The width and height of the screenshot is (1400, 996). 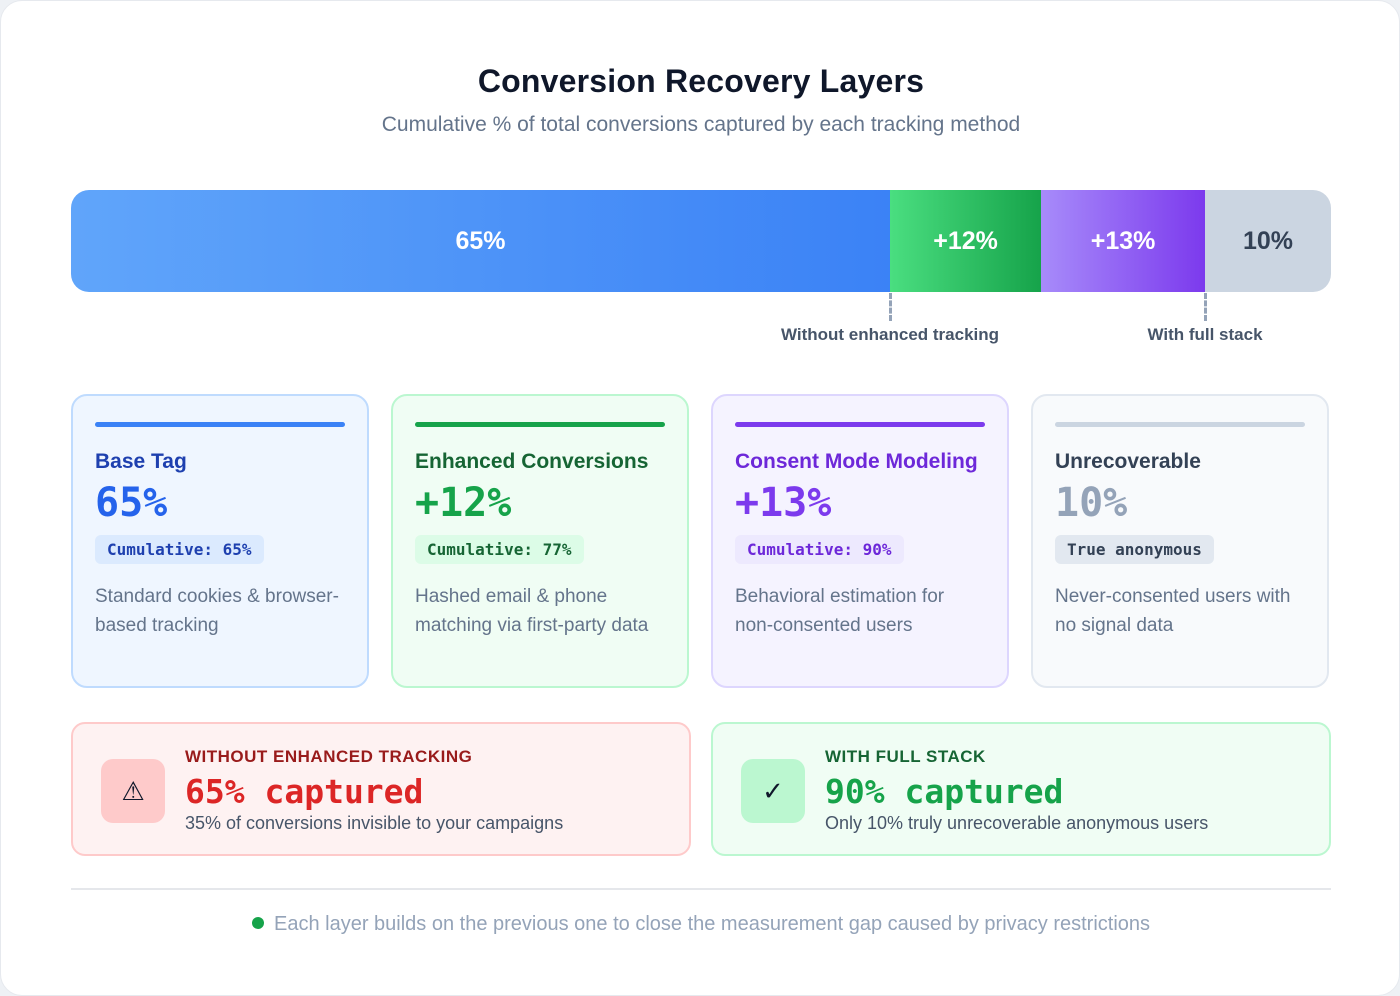 I want to click on cumulative-badge: Cumulative: 90%, so click(x=819, y=549).